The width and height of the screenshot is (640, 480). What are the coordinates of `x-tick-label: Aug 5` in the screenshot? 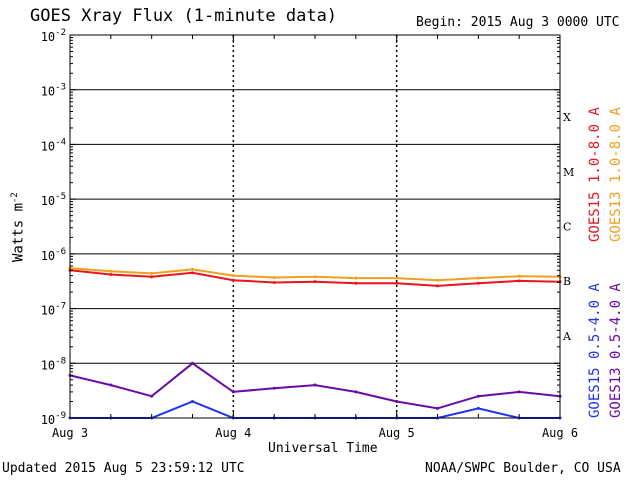 It's located at (397, 433).